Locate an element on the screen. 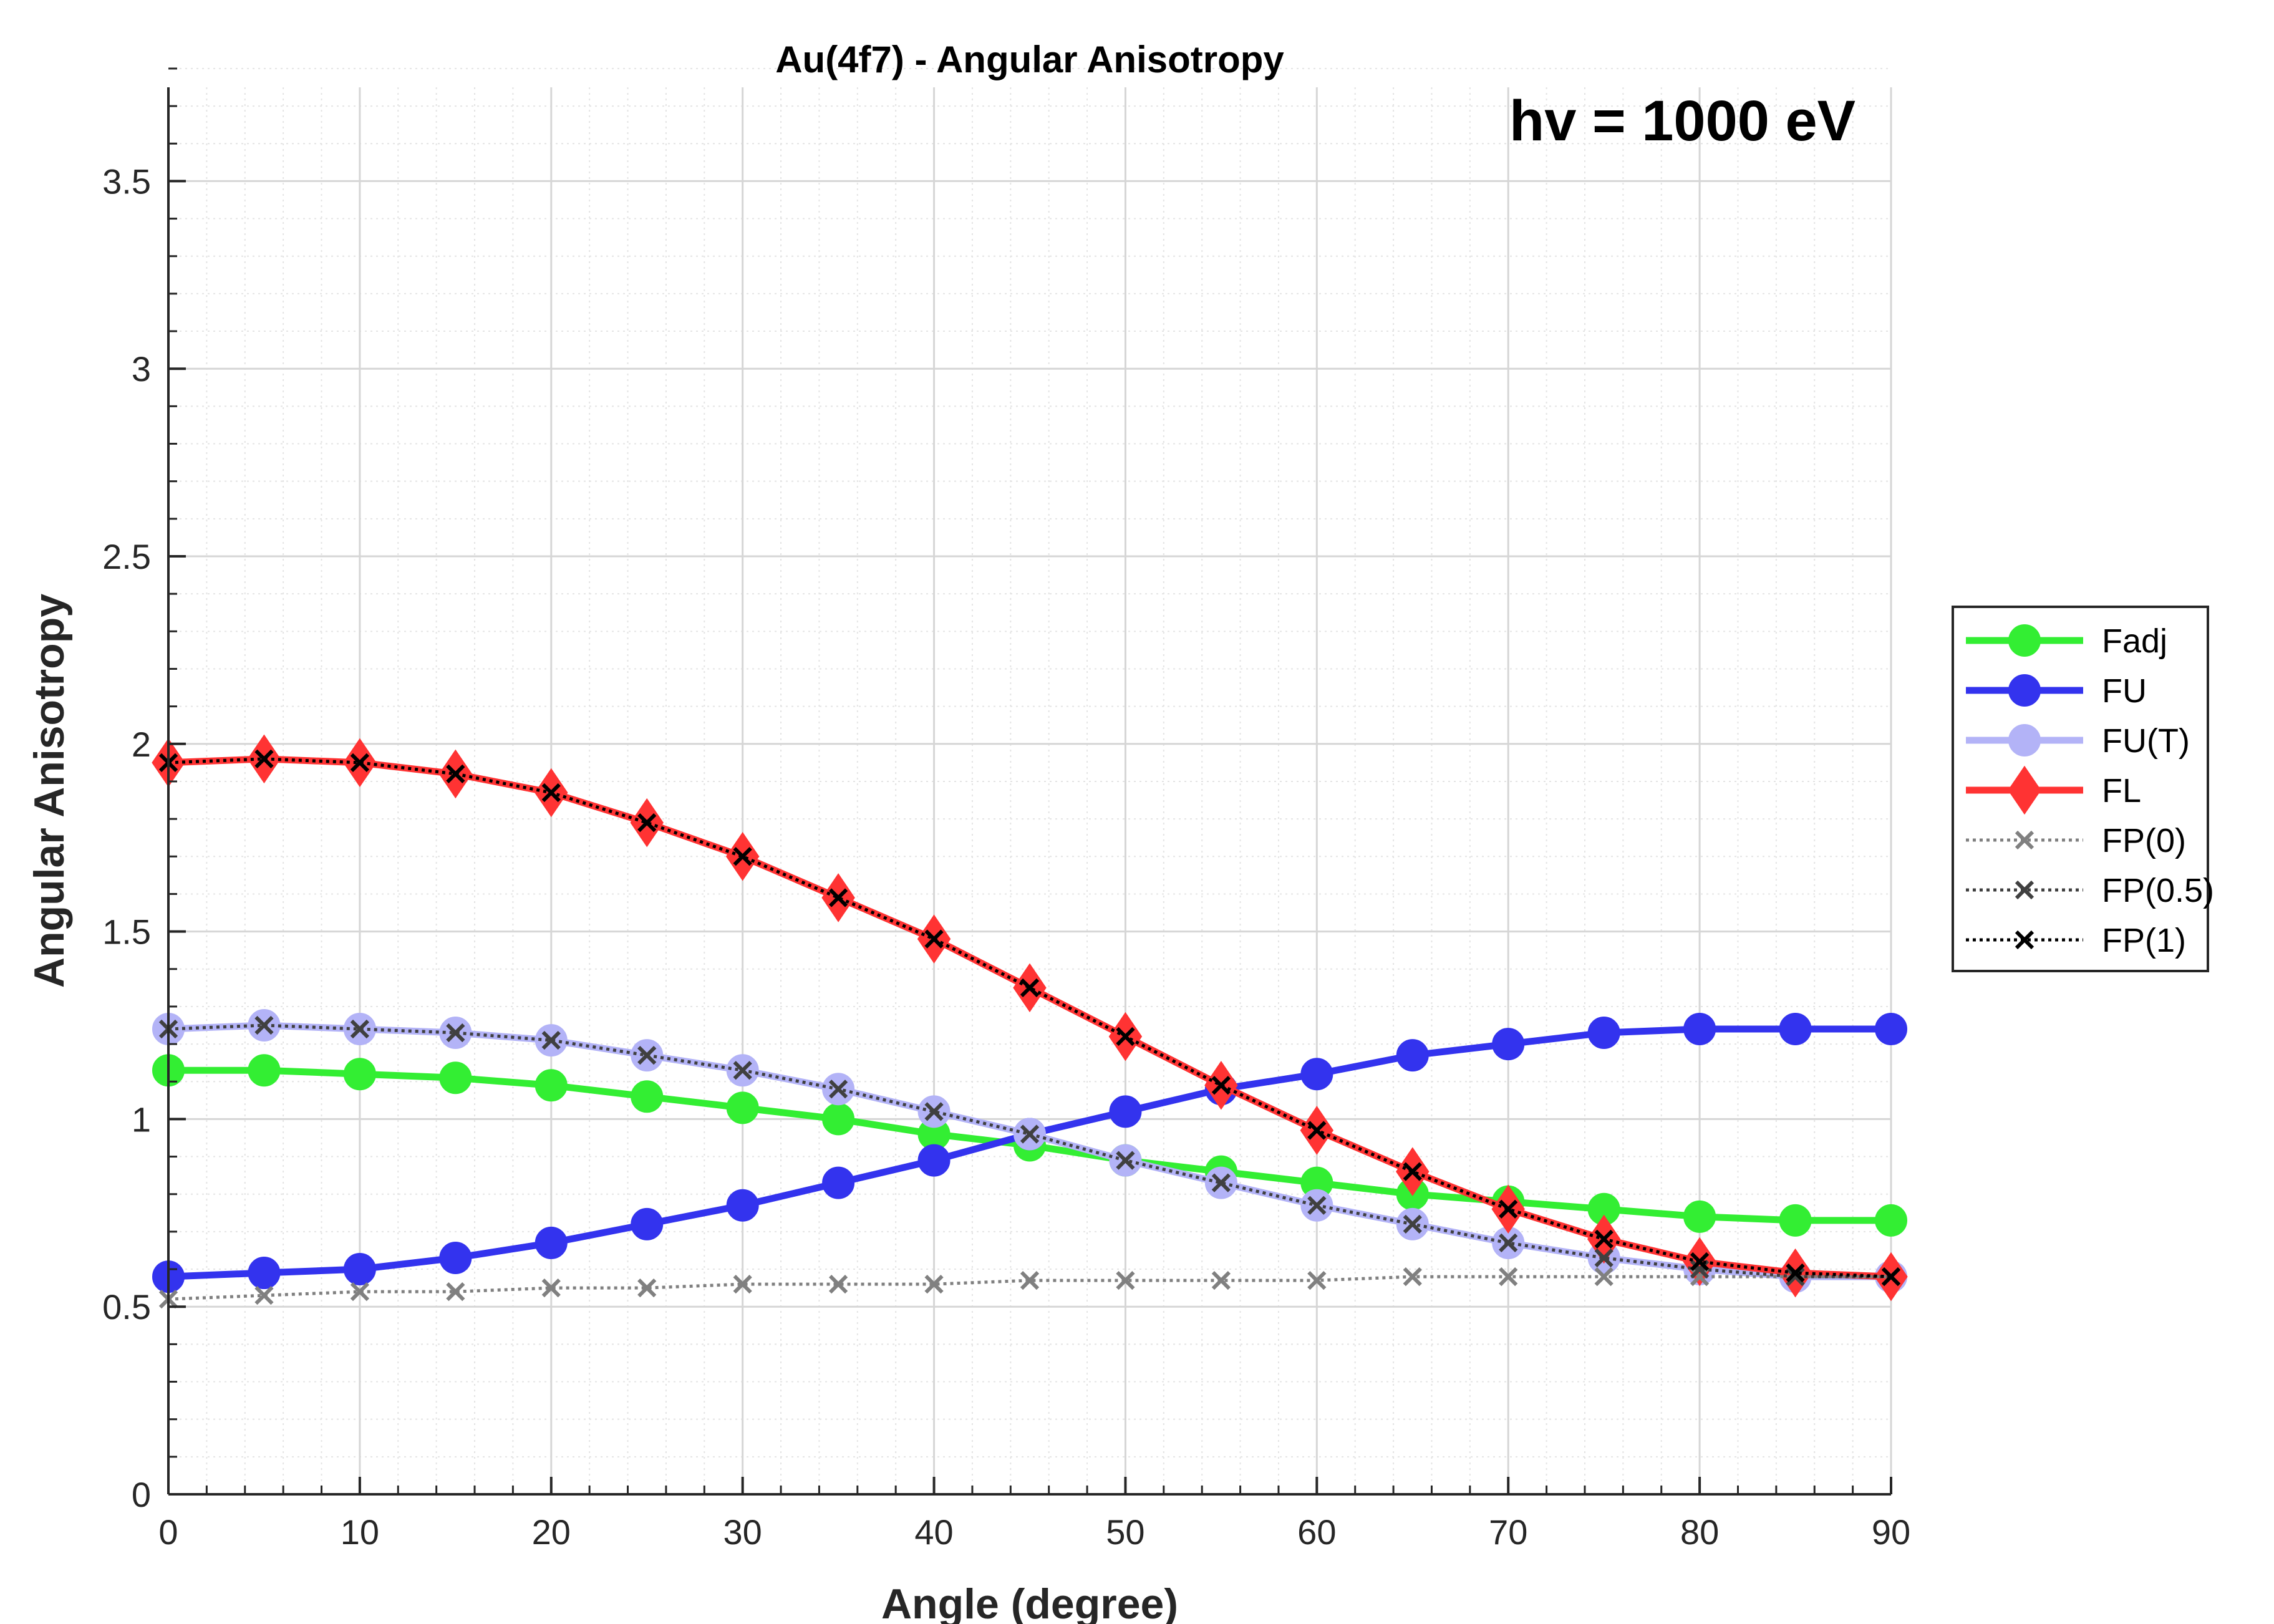  y-tick-label: 2.5 is located at coordinates (126, 556).